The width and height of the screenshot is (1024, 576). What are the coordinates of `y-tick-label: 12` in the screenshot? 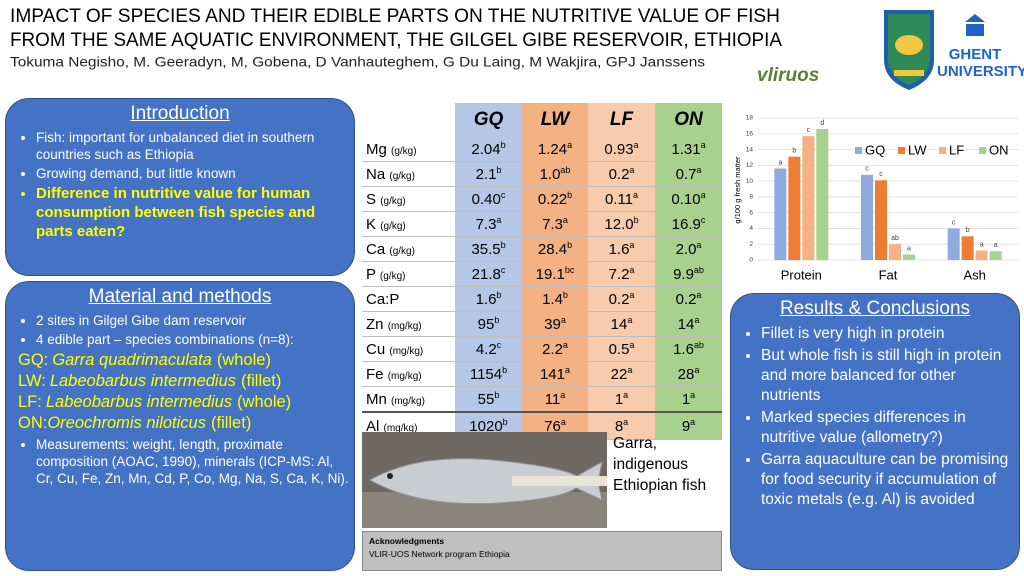 It's located at (750, 165).